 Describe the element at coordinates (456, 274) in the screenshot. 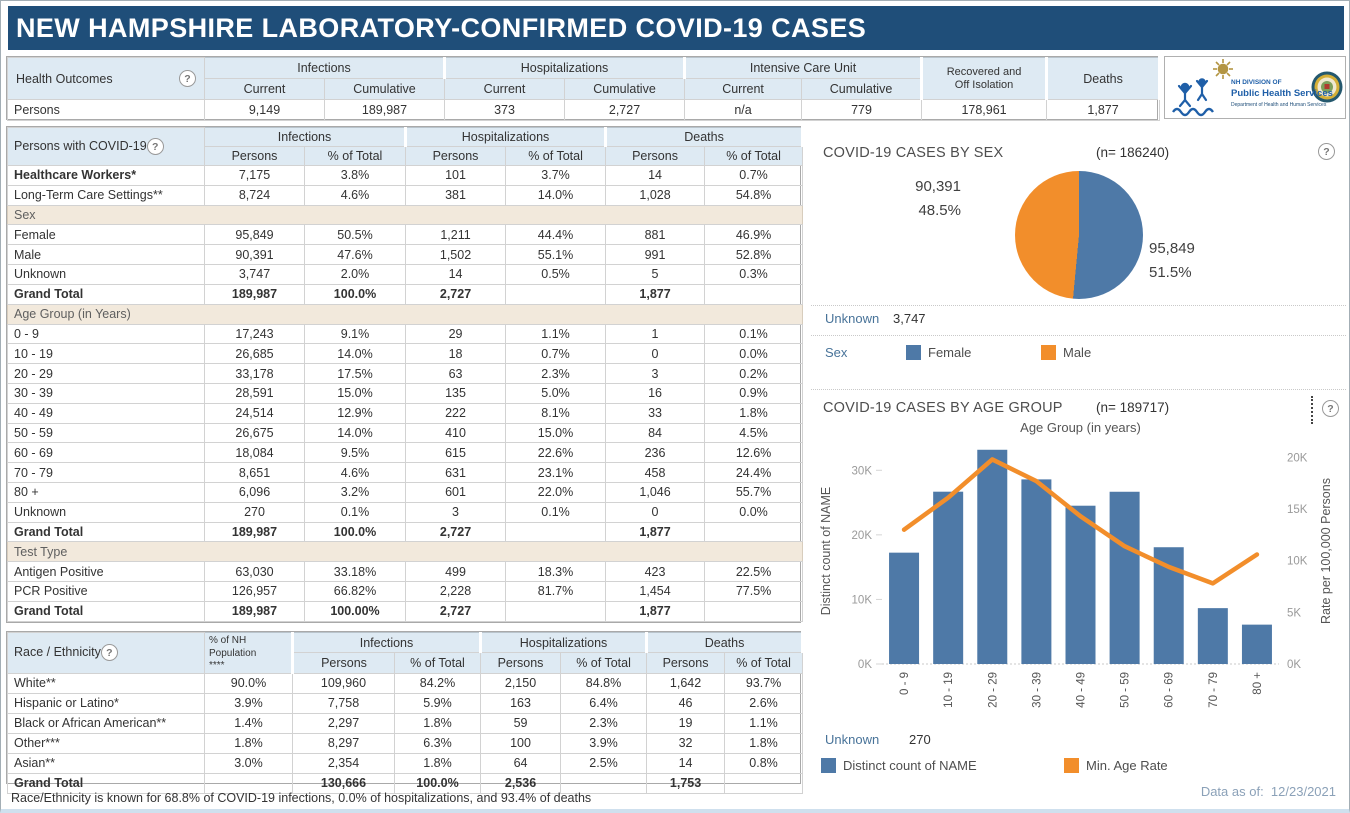

I see `cell: 14` at that location.